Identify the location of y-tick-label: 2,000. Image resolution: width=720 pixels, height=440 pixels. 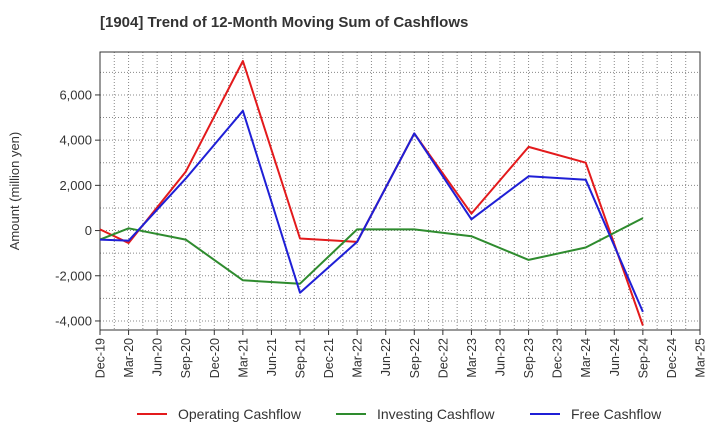
(75, 185).